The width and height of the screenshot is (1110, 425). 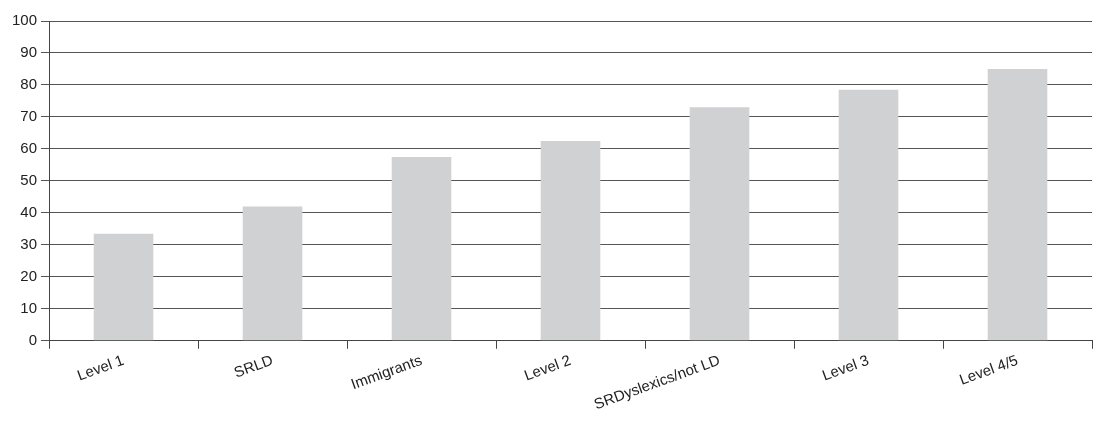 What do you see at coordinates (29, 243) in the screenshot?
I see `y-tick-label: 30` at bounding box center [29, 243].